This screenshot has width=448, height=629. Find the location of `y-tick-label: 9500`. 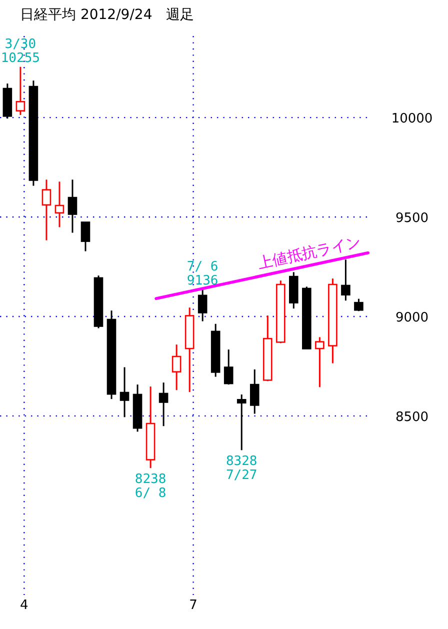

y-tick-label: 9500 is located at coordinates (412, 218).